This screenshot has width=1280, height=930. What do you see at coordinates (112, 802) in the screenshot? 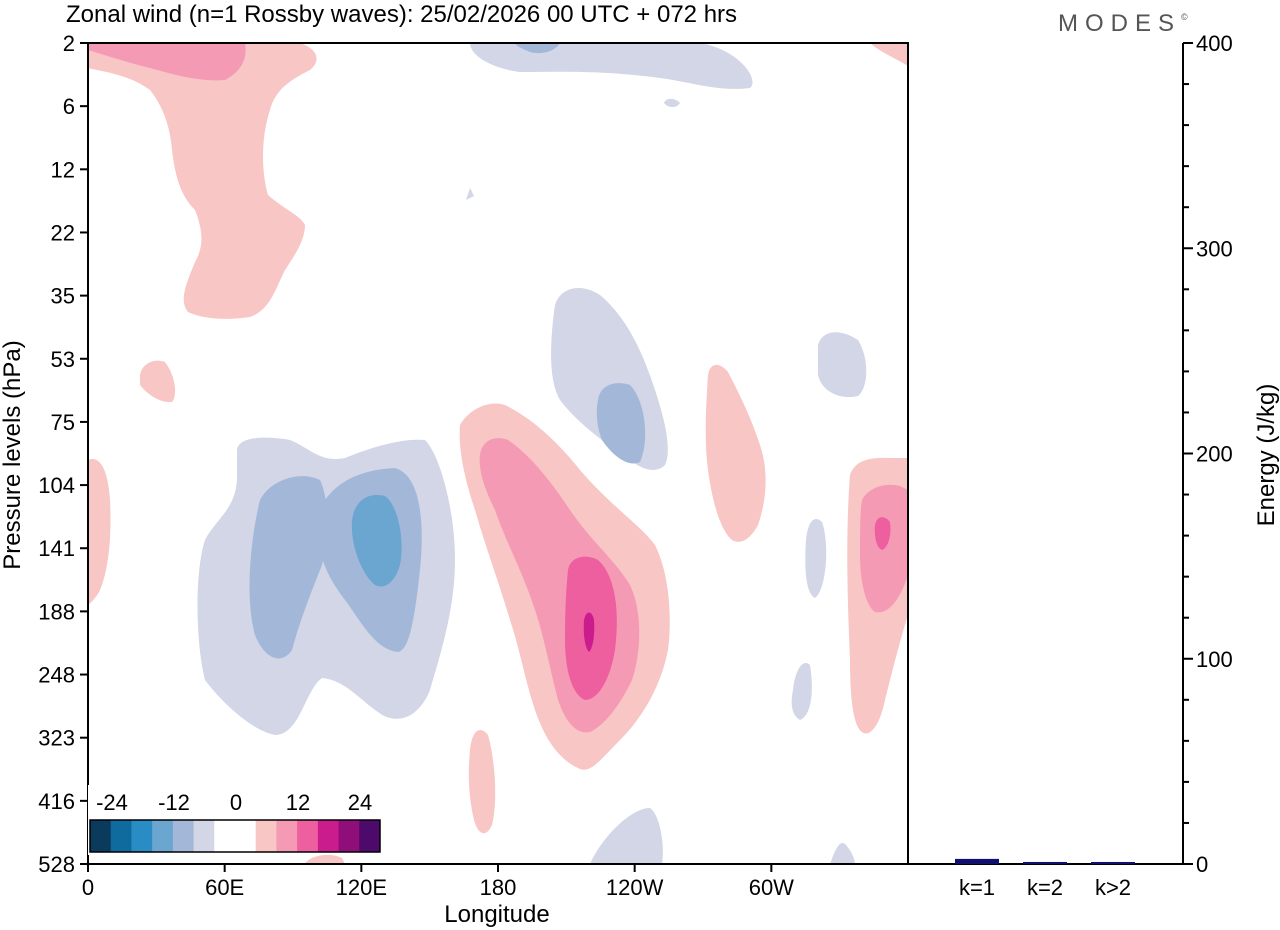
I see `colorbar-label: -24` at bounding box center [112, 802].